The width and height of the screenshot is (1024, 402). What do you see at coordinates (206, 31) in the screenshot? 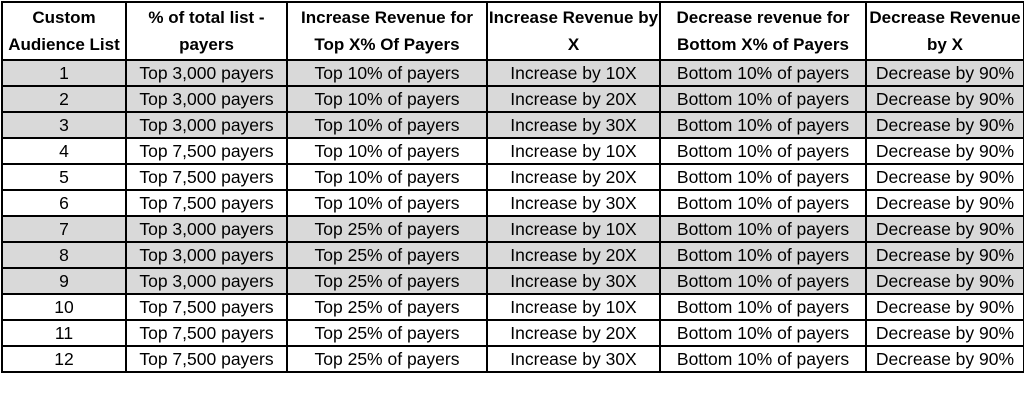
I see `column-header-percent-of-total-list: % of total list - payers` at bounding box center [206, 31].